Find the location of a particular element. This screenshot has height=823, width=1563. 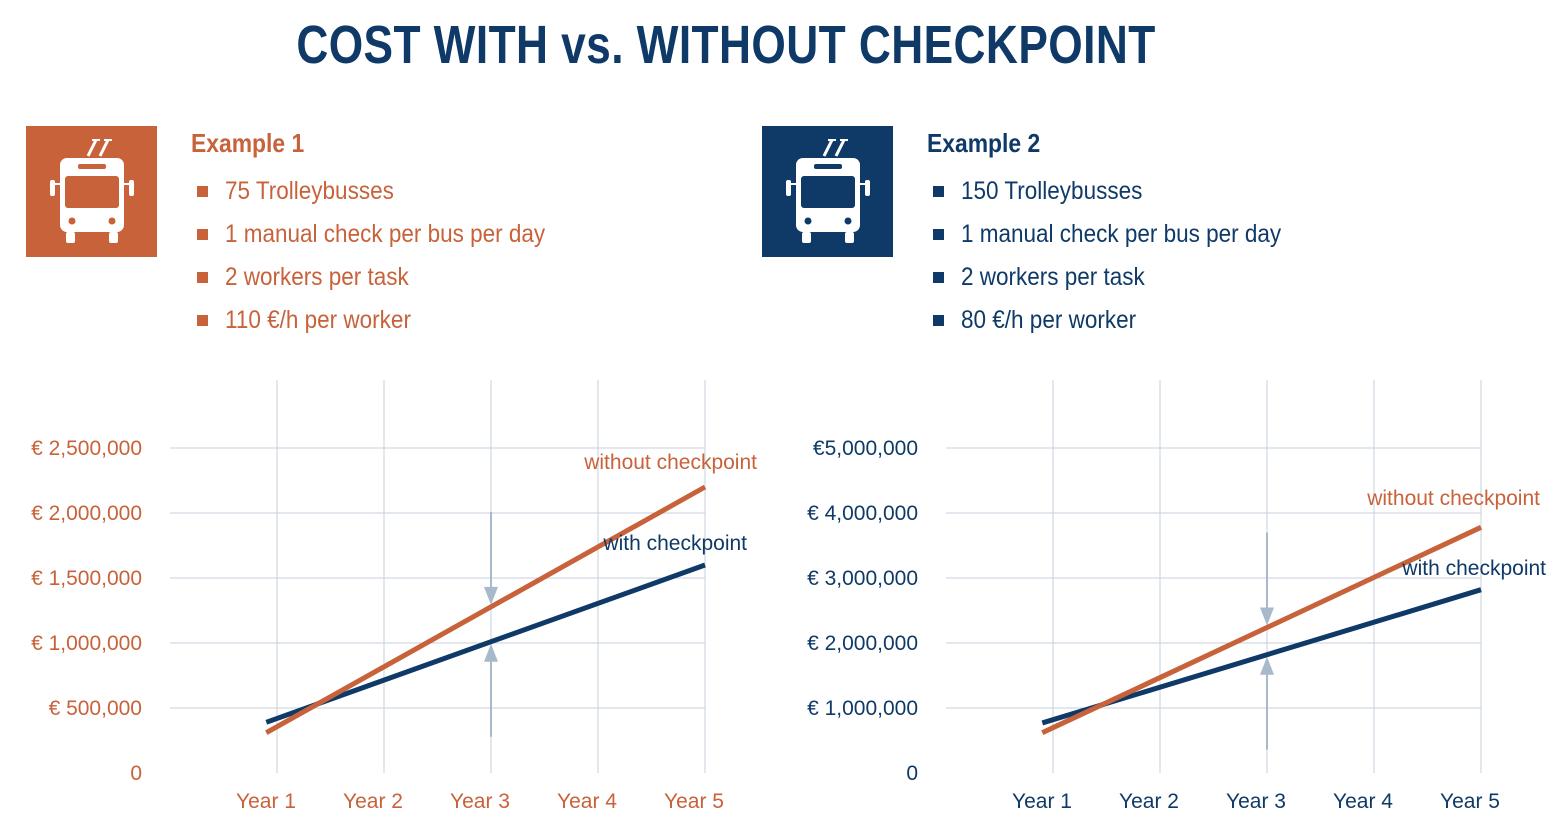

bullet-text: 110 €/h per worker is located at coordinates (318, 320).